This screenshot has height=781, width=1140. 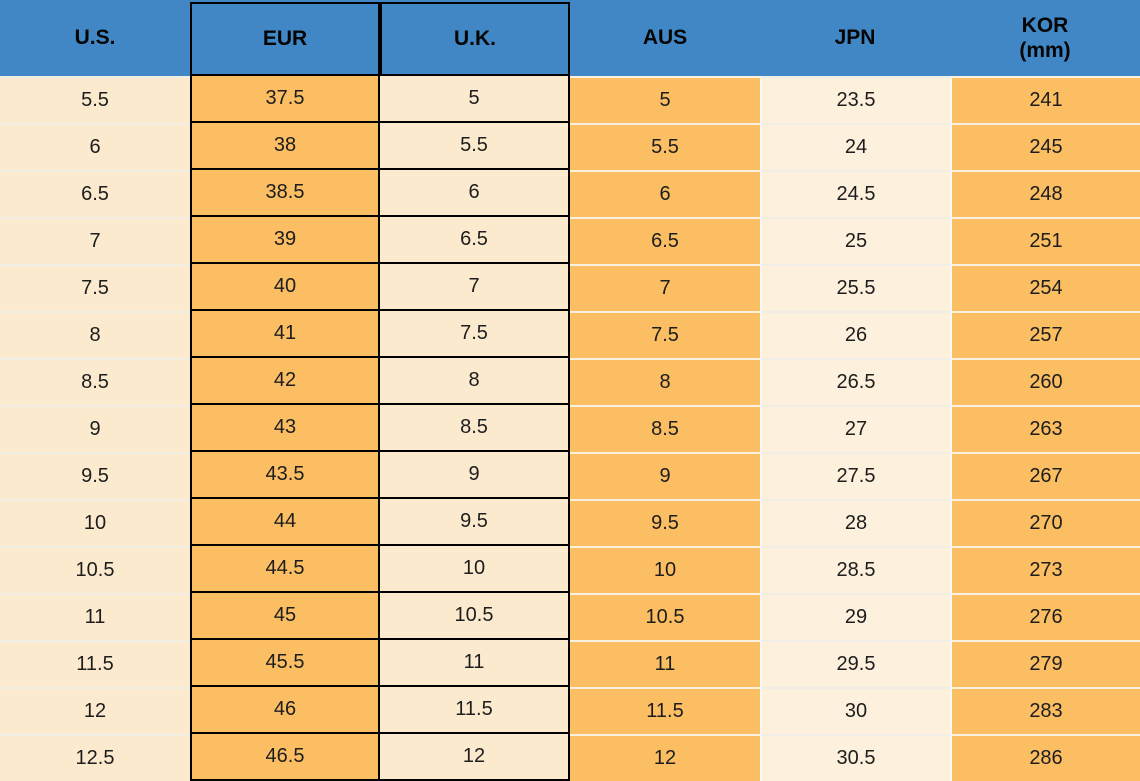 I want to click on cell-aus: 12, so click(x=665, y=757).